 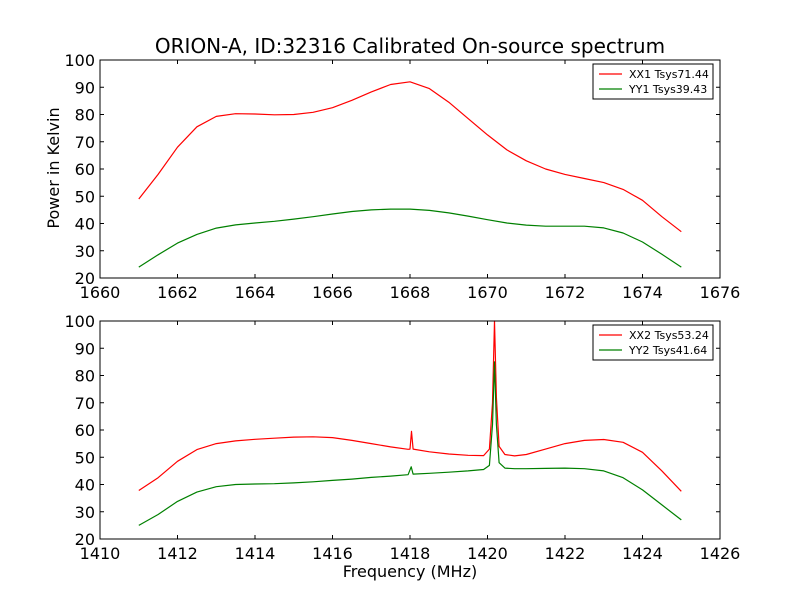 What do you see at coordinates (720, 553) in the screenshot?
I see `x-tick-label: 1426` at bounding box center [720, 553].